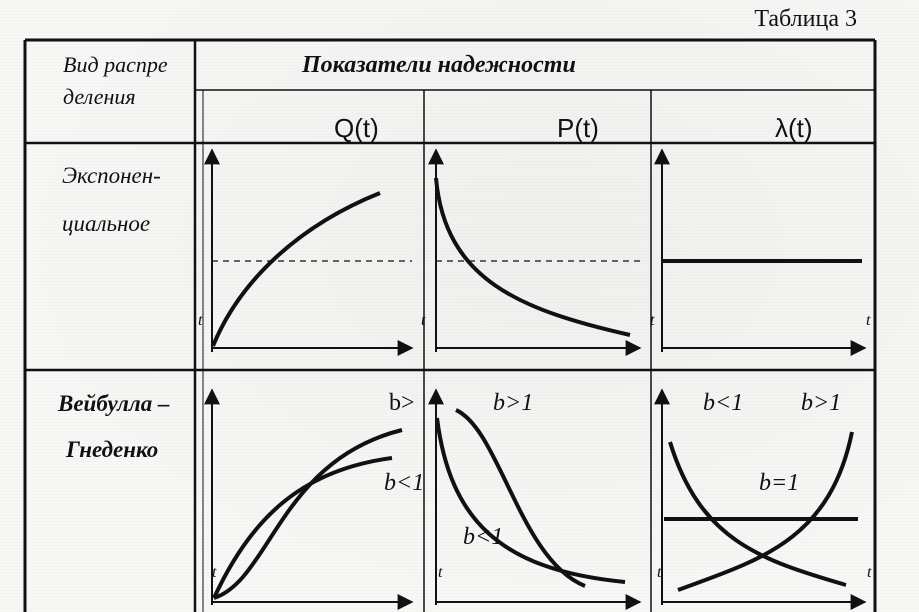 The width and height of the screenshot is (919, 612). What do you see at coordinates (200, 320) in the screenshot?
I see `axis-t-exp-q: t` at bounding box center [200, 320].